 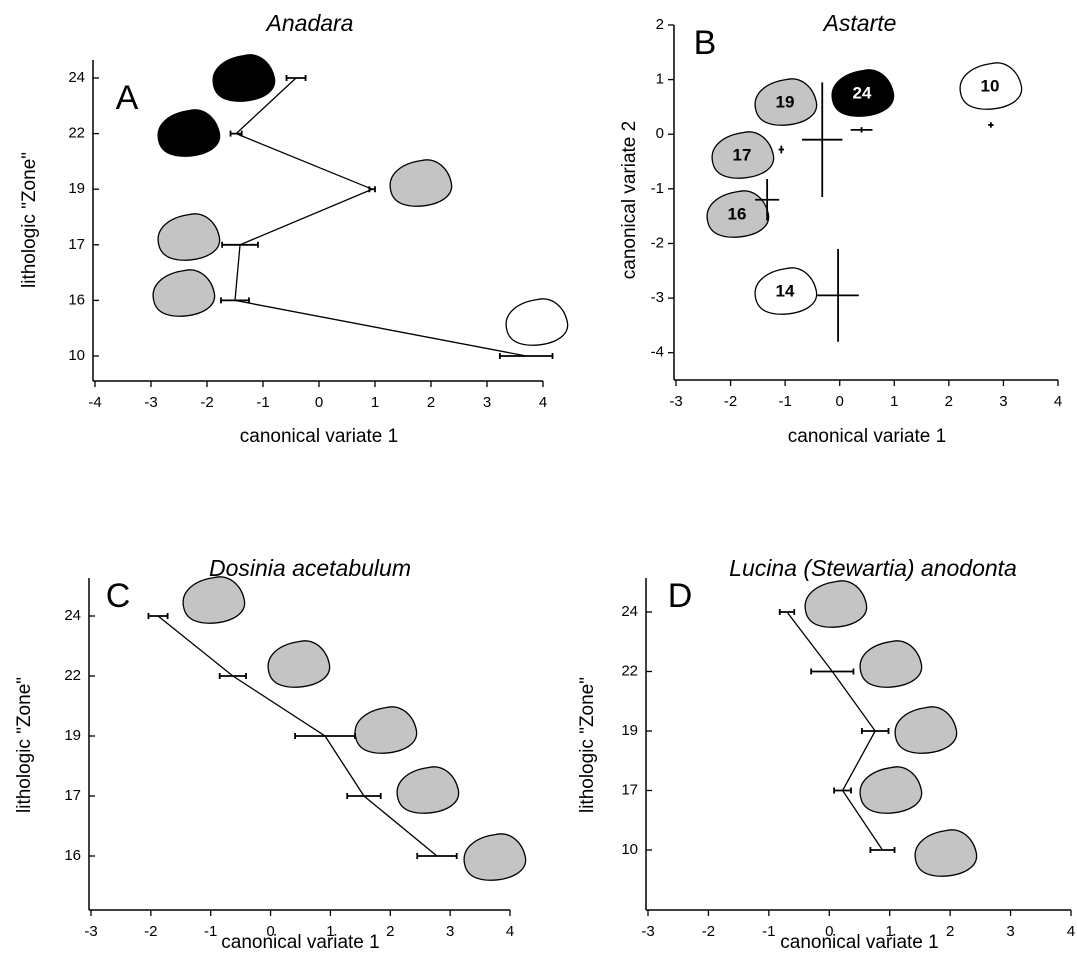 What do you see at coordinates (657, 242) in the screenshot?
I see `y-tick-label: -2` at bounding box center [657, 242].